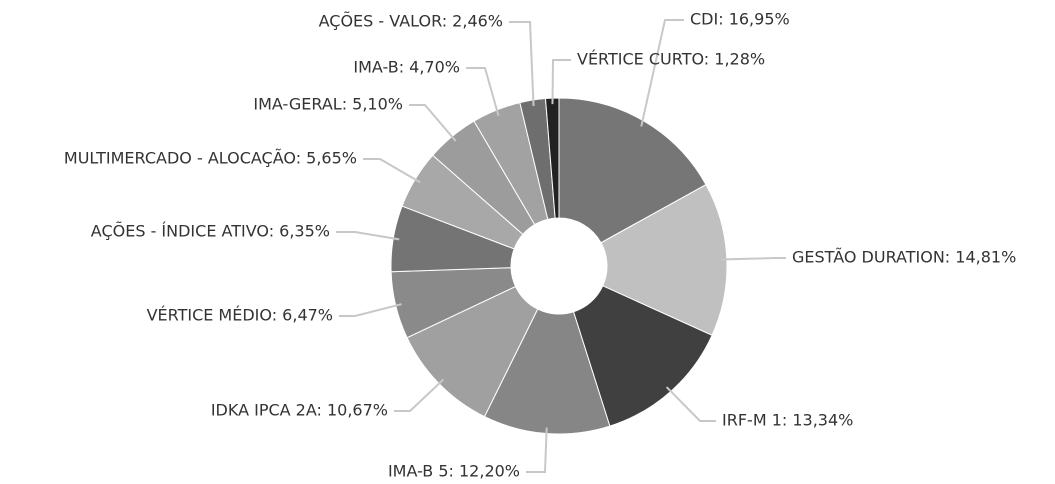  What do you see at coordinates (740, 19) in the screenshot?
I see `slice-label: CDI: 16,95%` at bounding box center [740, 19].